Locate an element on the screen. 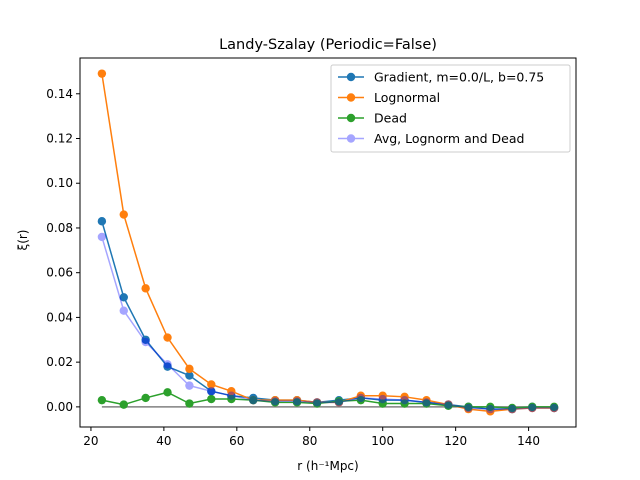  legend-entry: Gradient, m=0.0/L, b=0.75 is located at coordinates (441, 77).